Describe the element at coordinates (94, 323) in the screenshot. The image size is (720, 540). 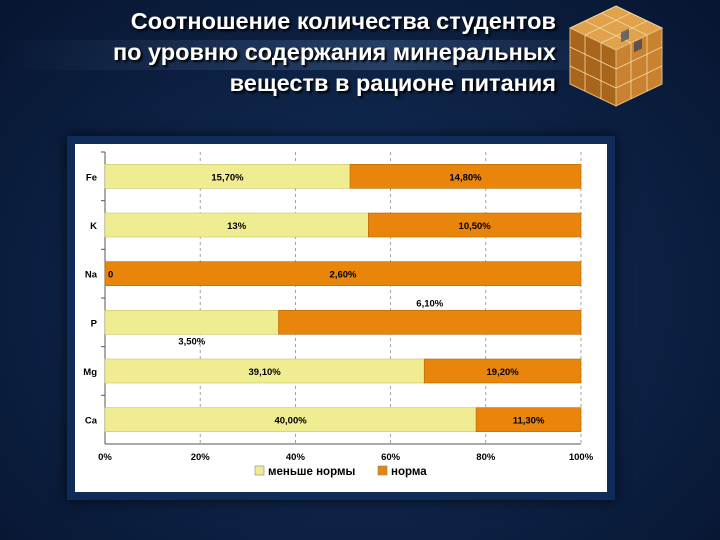
I see `category-label: P` at that location.